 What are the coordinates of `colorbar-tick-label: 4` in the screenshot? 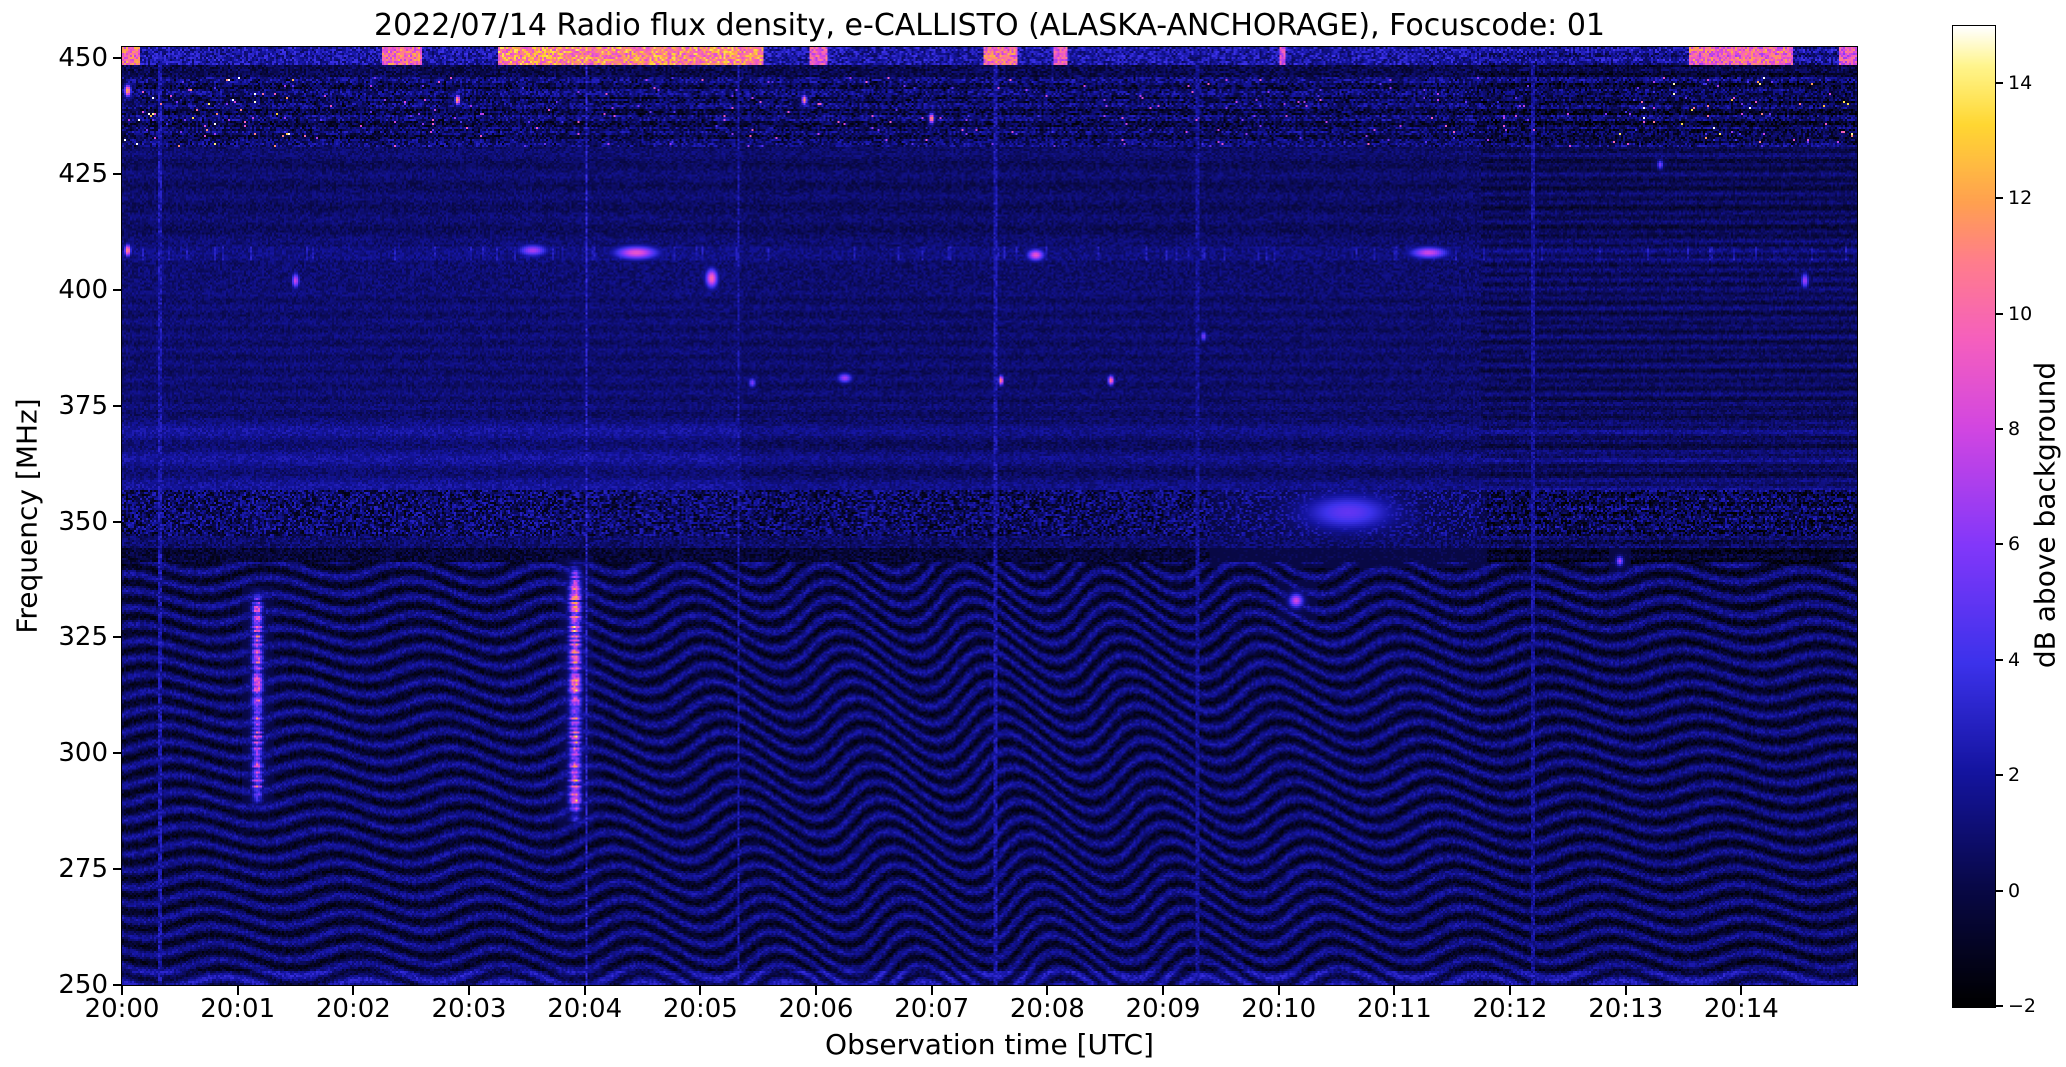 It's located at (2014, 659).